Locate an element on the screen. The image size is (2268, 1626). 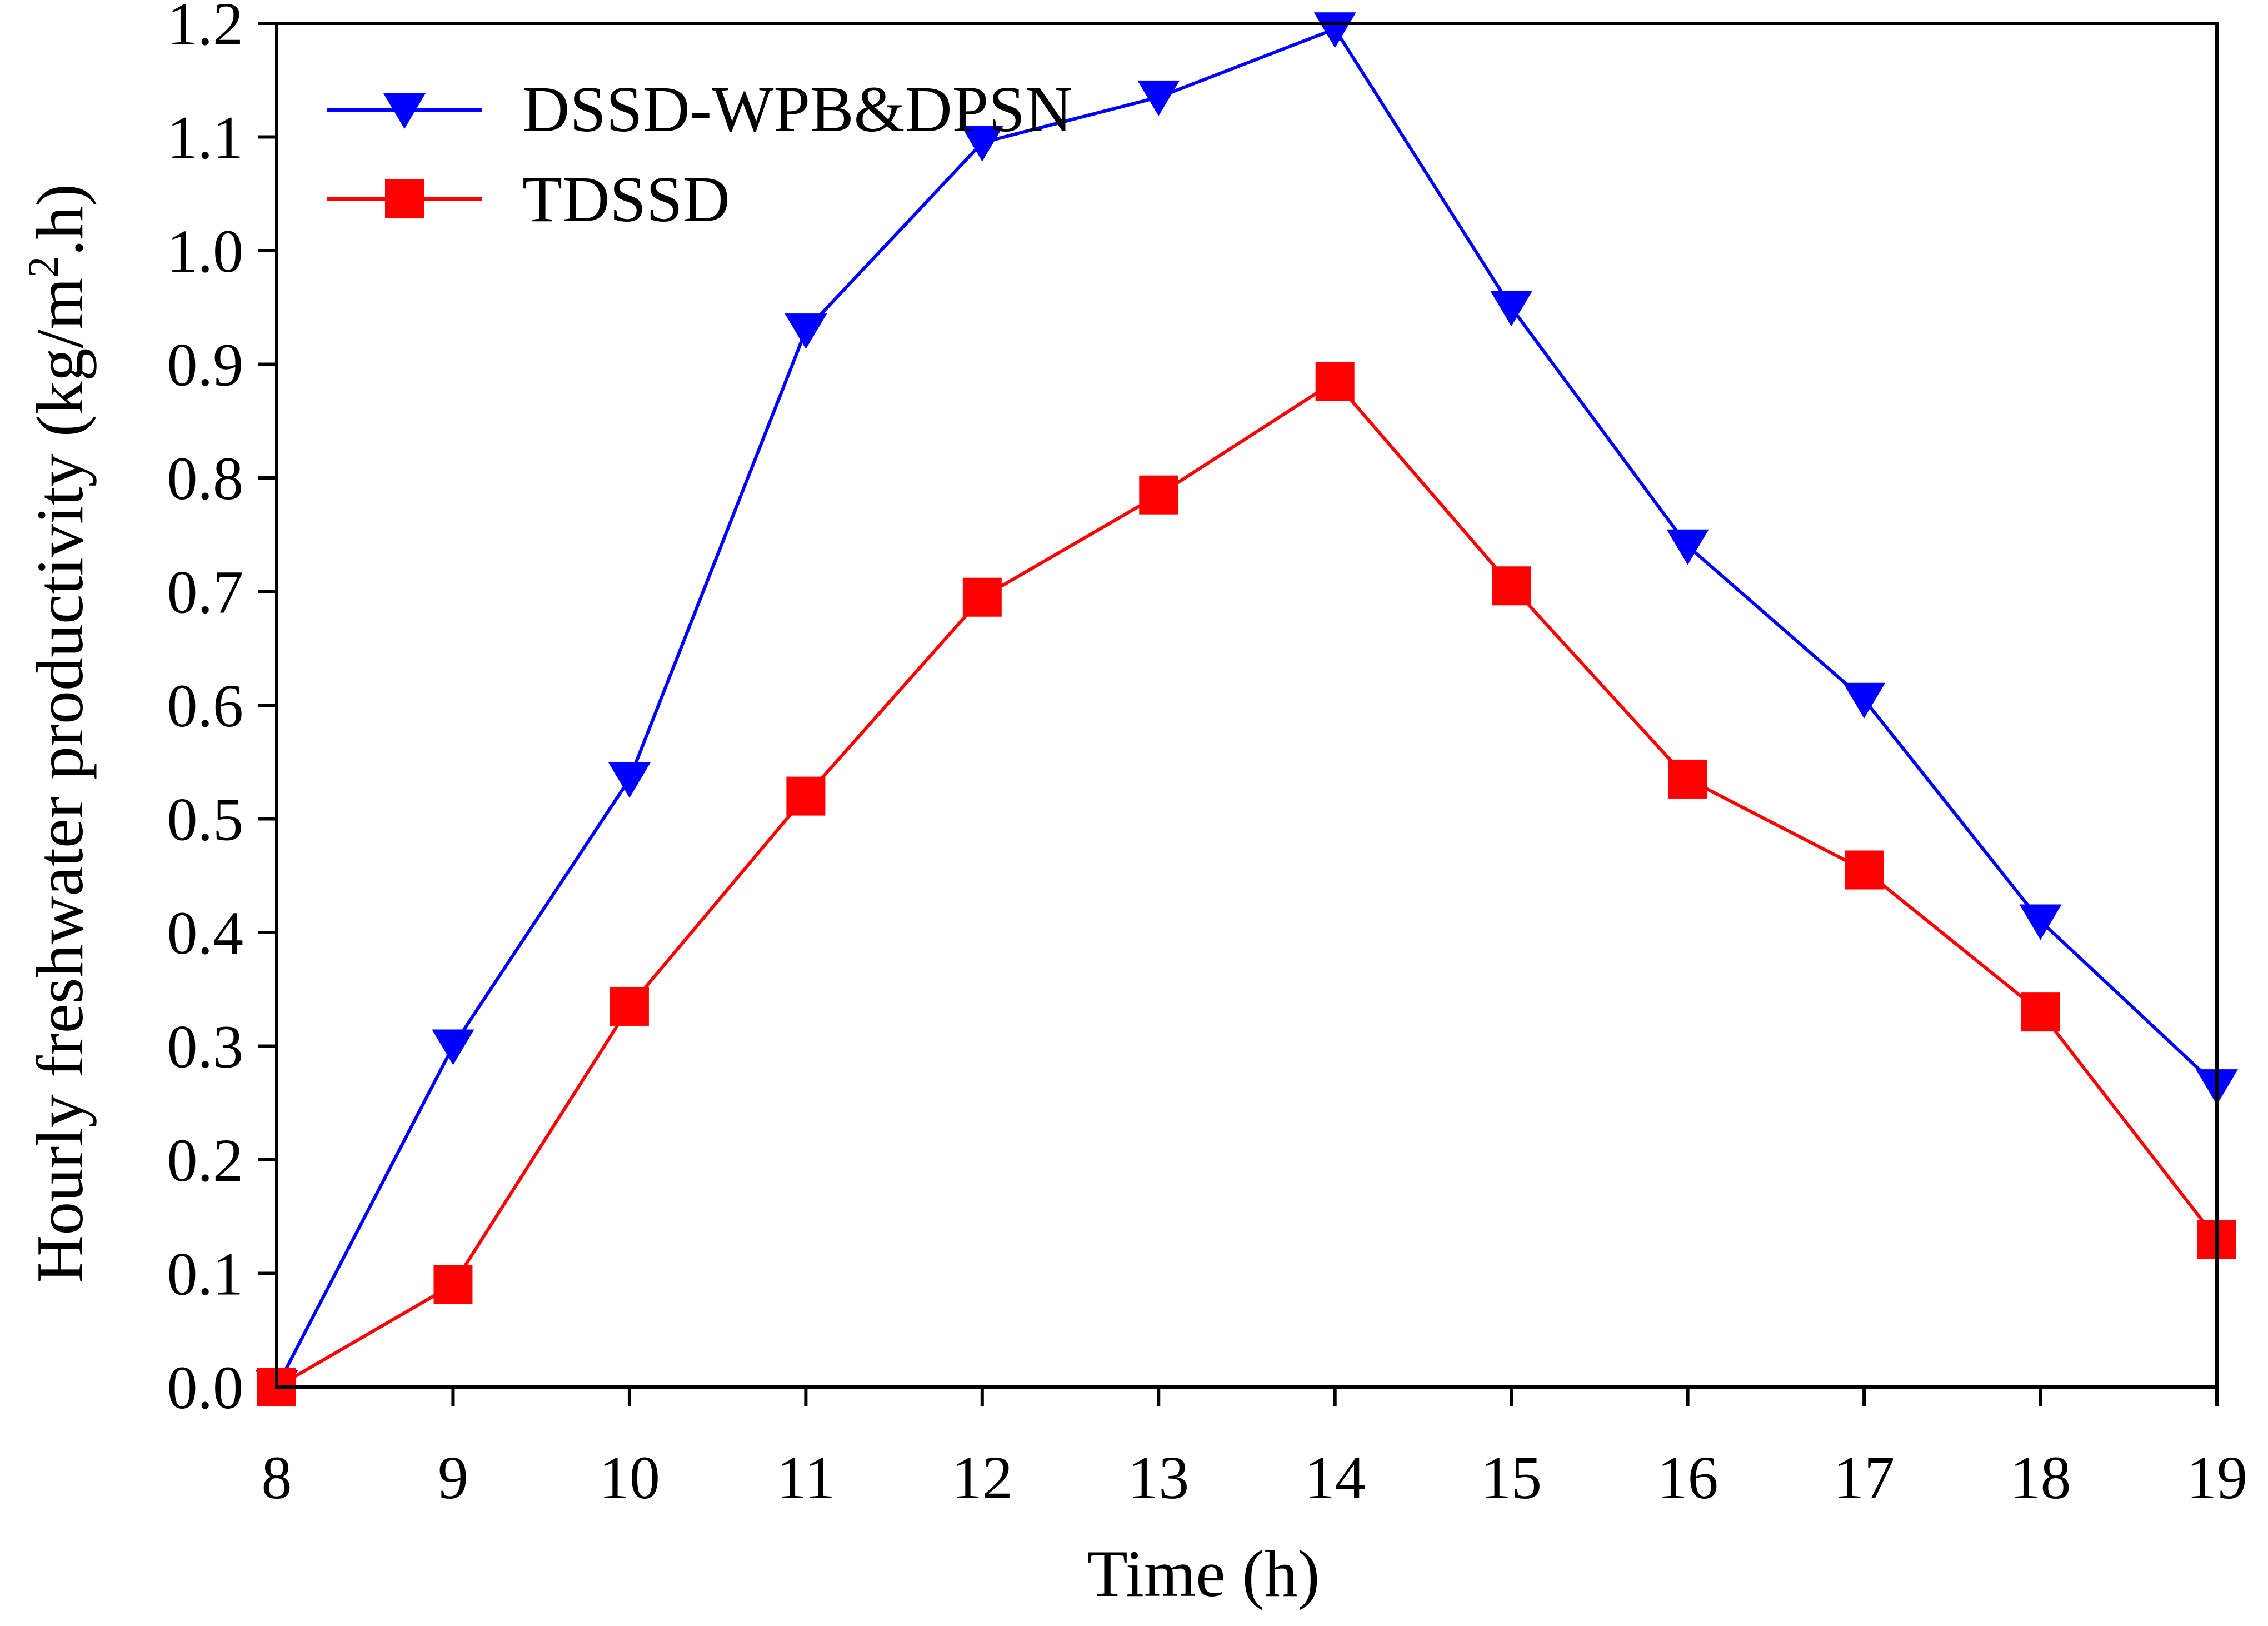
y-tick-label: 0.9 is located at coordinates (205, 365).